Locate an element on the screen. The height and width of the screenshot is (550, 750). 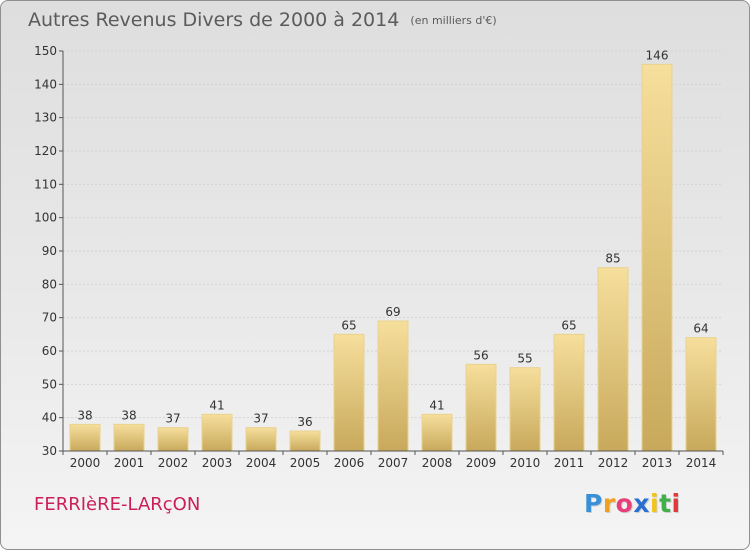
logo-letter: x is located at coordinates (641, 503).